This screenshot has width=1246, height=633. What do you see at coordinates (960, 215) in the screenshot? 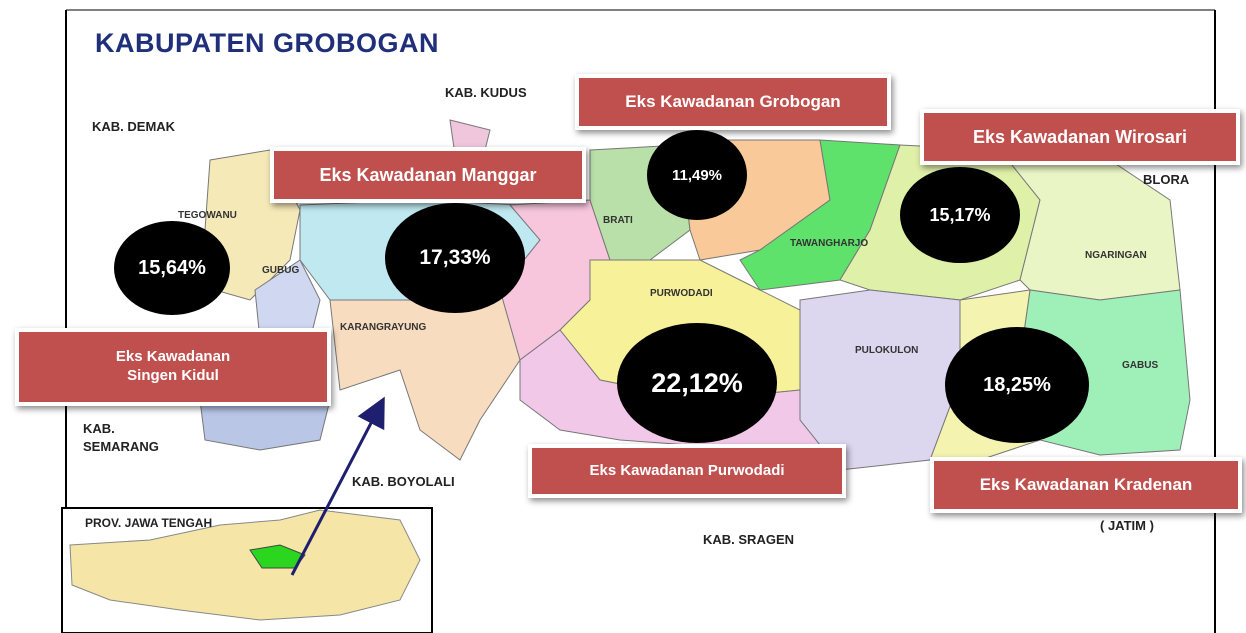
I see `share-circle: 15,17%` at bounding box center [960, 215].